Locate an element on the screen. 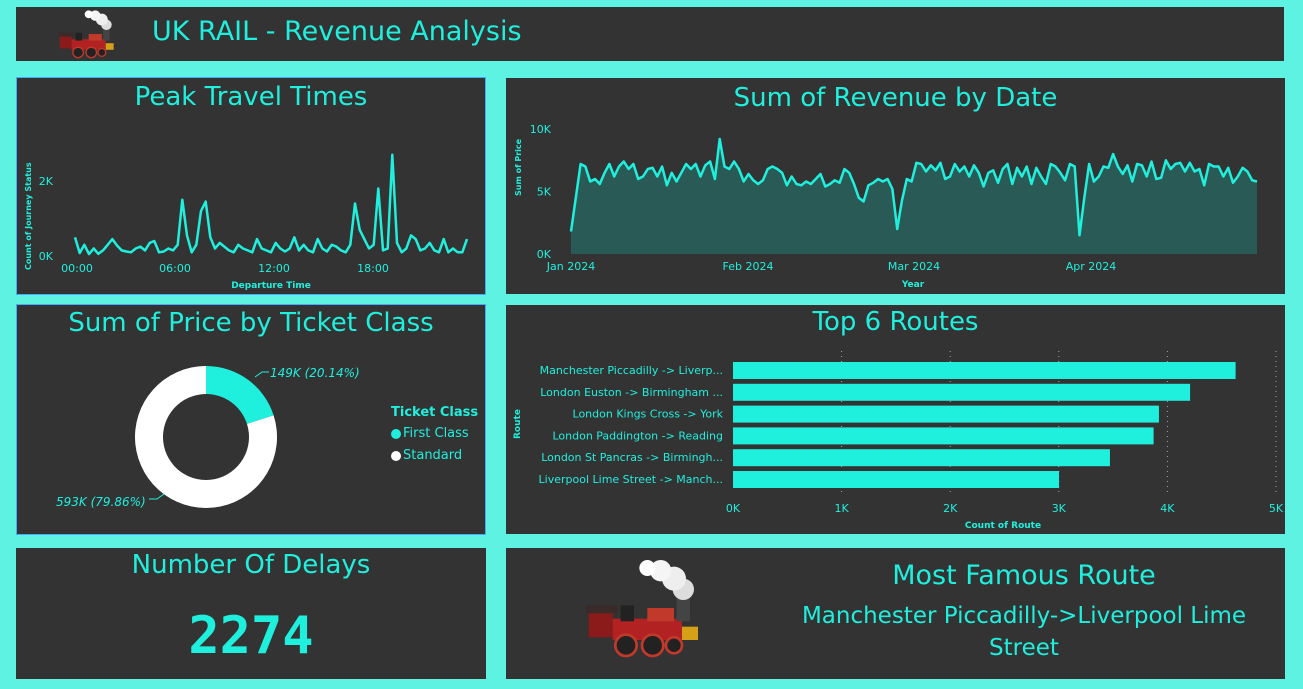  donut-slice-standard is located at coordinates (206, 437).